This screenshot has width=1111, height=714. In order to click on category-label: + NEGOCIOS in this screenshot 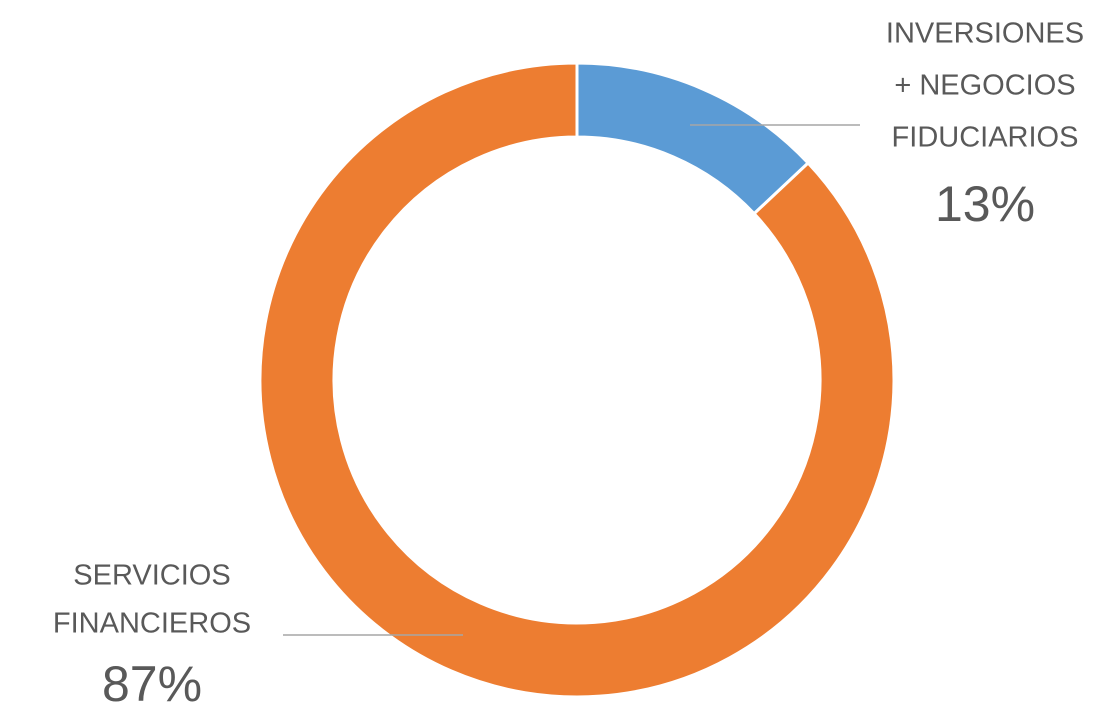, I will do `click(984, 86)`.